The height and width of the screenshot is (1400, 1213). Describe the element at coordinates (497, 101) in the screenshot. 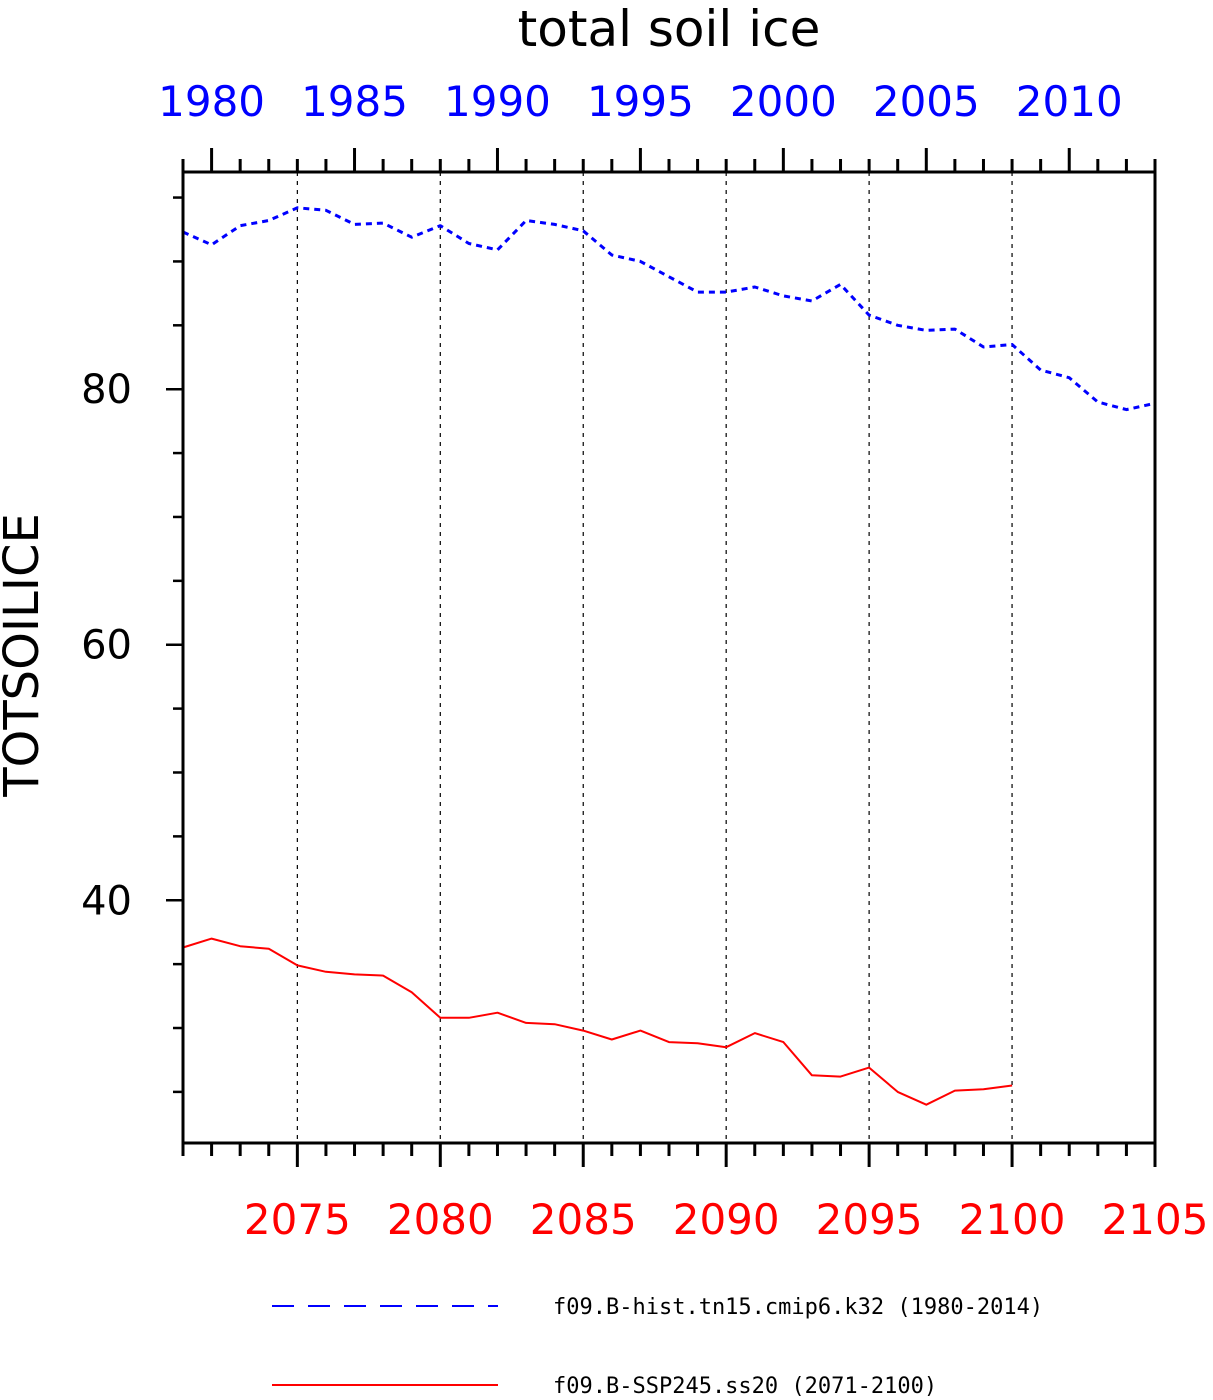

I see `top-tick-label: 1990` at that location.